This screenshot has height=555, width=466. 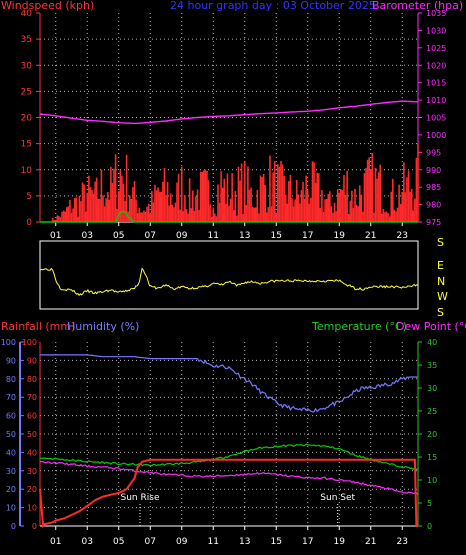 What do you see at coordinates (432, 388) in the screenshot?
I see `temperature-tick-label: 30` at bounding box center [432, 388].